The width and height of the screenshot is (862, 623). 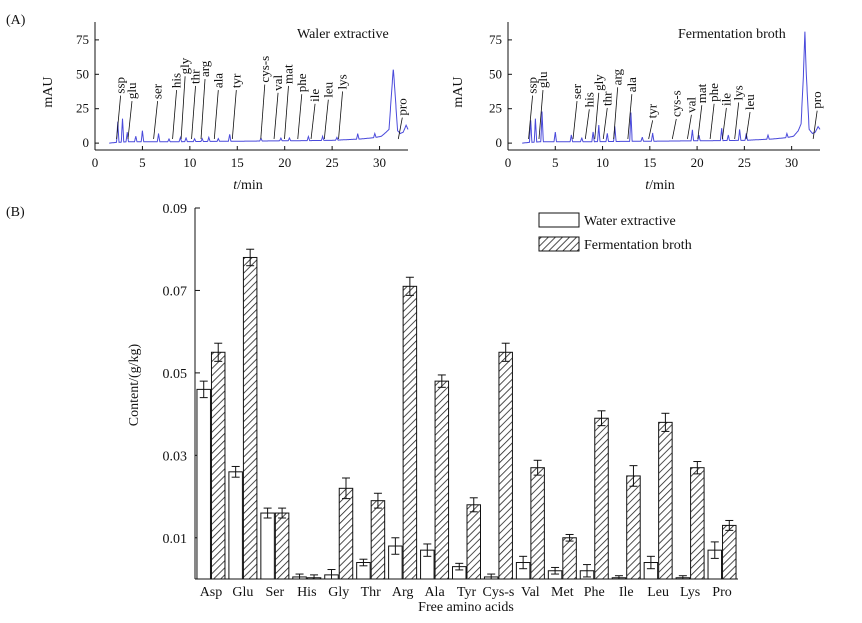 I want to click on y-tick-label: 0.01, so click(x=175, y=539).